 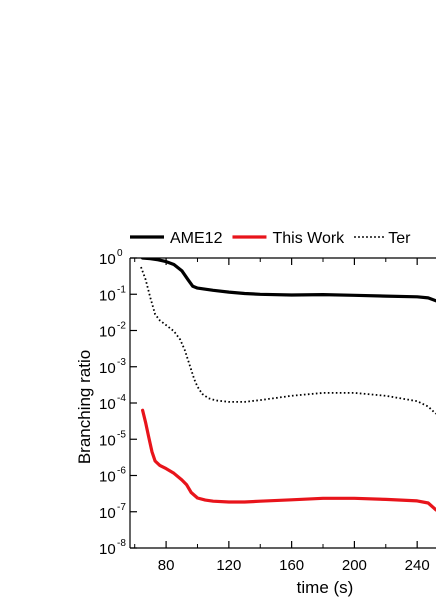 I want to click on legend-label: AME12, so click(x=196, y=238).